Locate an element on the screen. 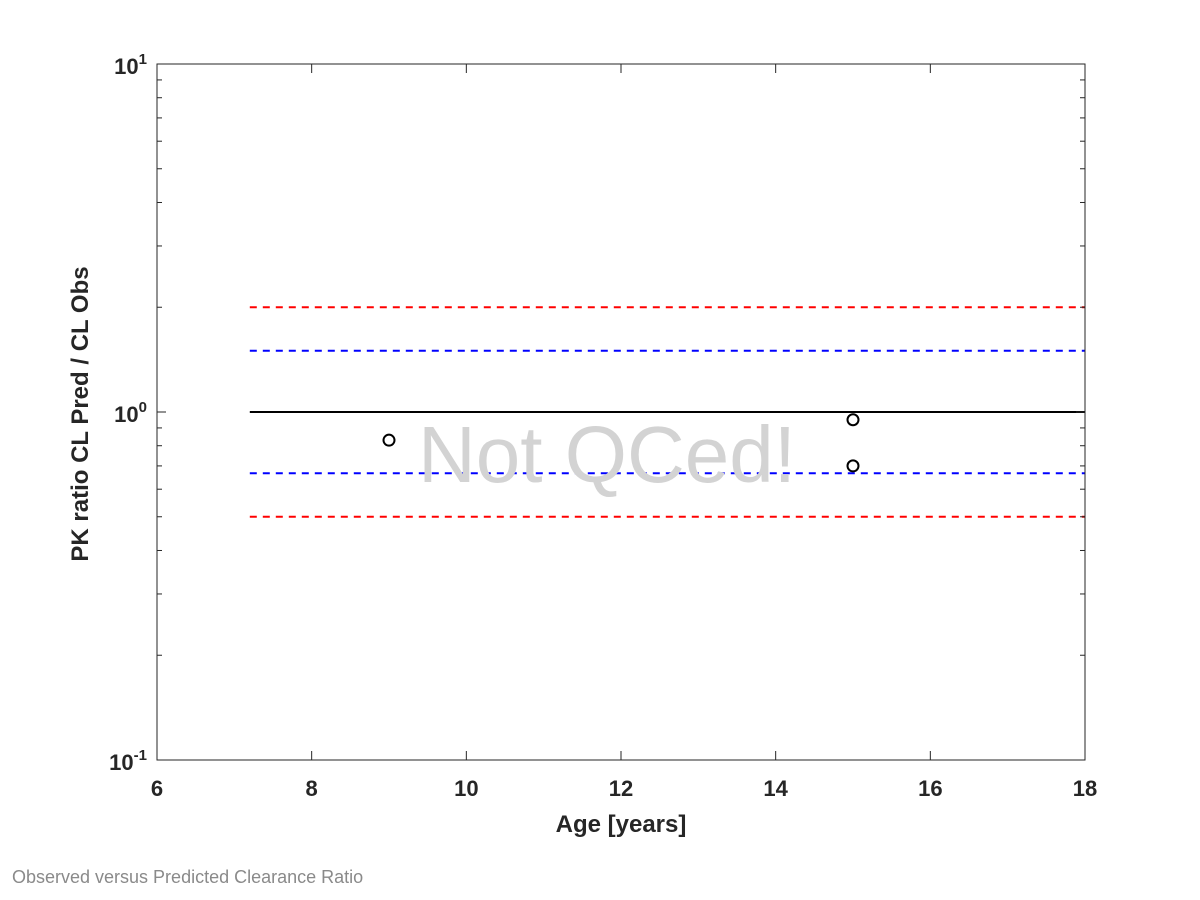 The height and width of the screenshot is (900, 1200). x-tick-label-5: 16 is located at coordinates (930, 788).